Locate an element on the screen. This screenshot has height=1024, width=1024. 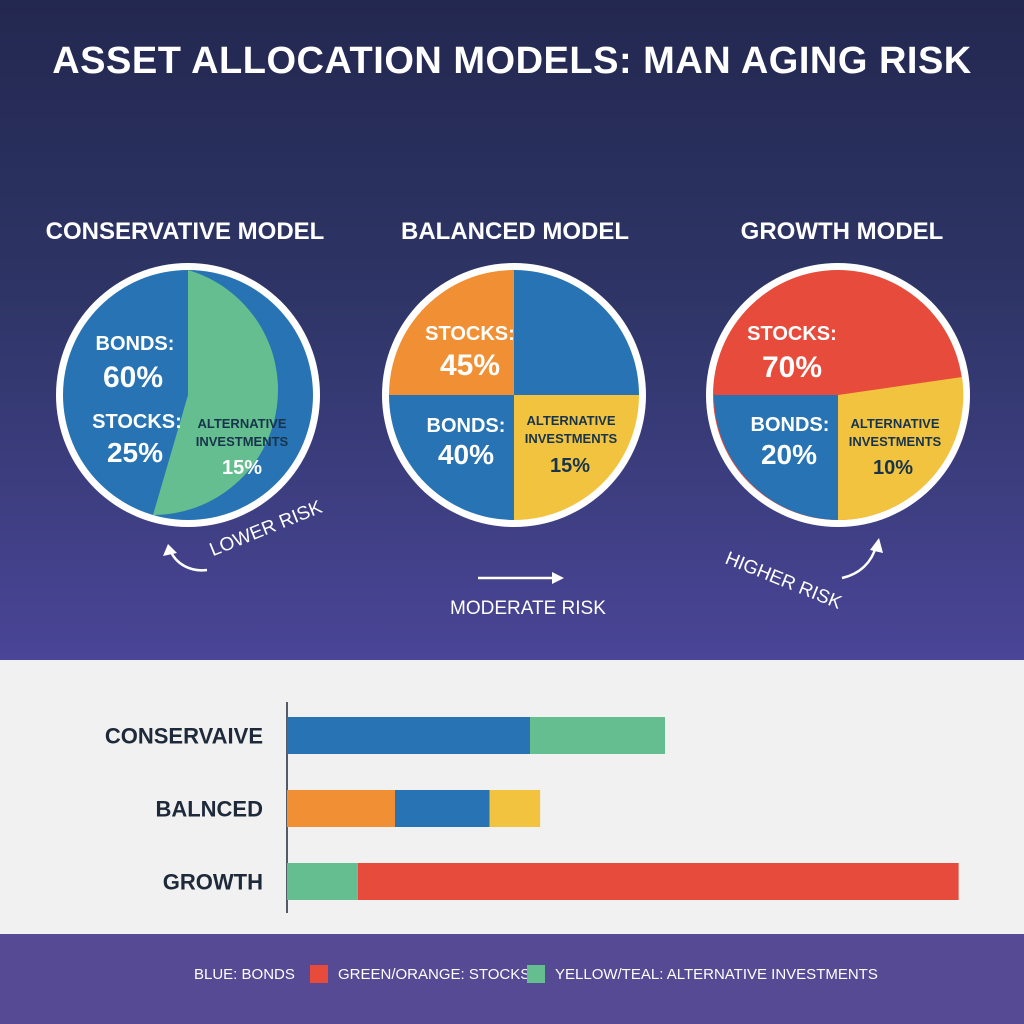
bar-segment-alternative-conservative is located at coordinates (322, 881).